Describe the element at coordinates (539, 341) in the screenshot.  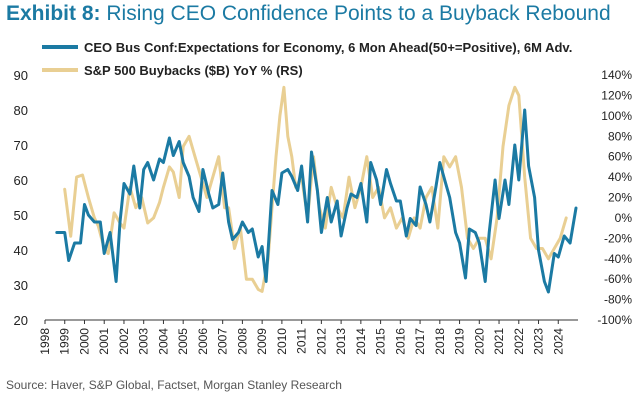
I see `x-axis-tick-label: 2023` at that location.